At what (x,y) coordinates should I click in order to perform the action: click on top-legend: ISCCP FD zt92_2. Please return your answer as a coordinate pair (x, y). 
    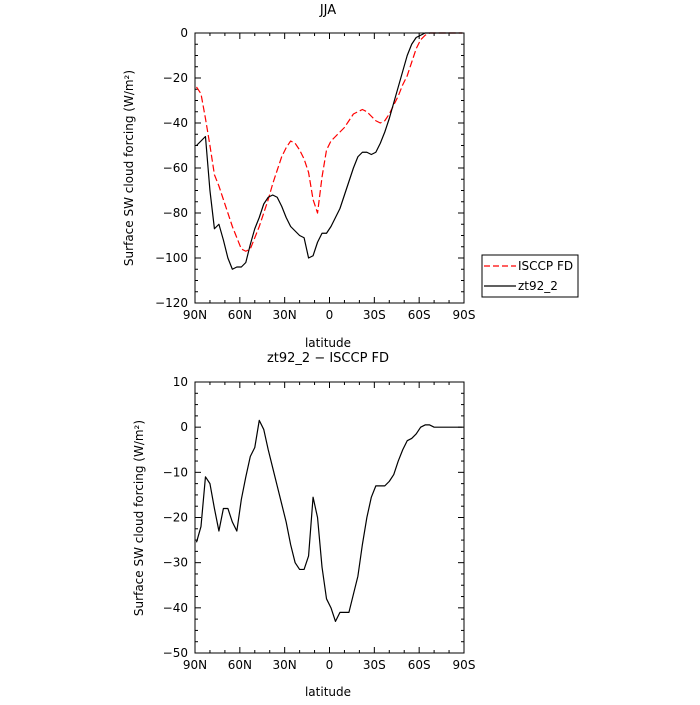
    Looking at the image, I should click on (530, 276).